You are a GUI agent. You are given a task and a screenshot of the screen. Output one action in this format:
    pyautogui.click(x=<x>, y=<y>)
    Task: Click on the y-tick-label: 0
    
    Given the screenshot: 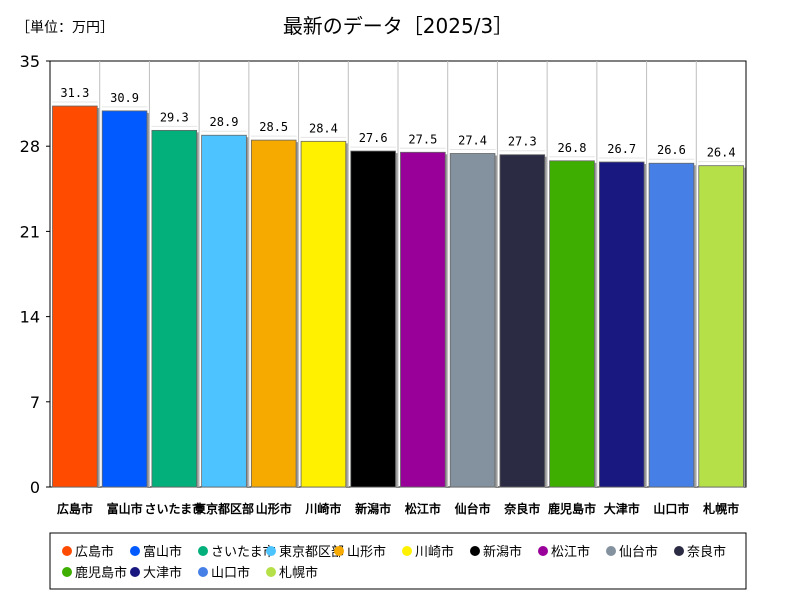 What is the action you would take?
    pyautogui.click(x=35, y=487)
    